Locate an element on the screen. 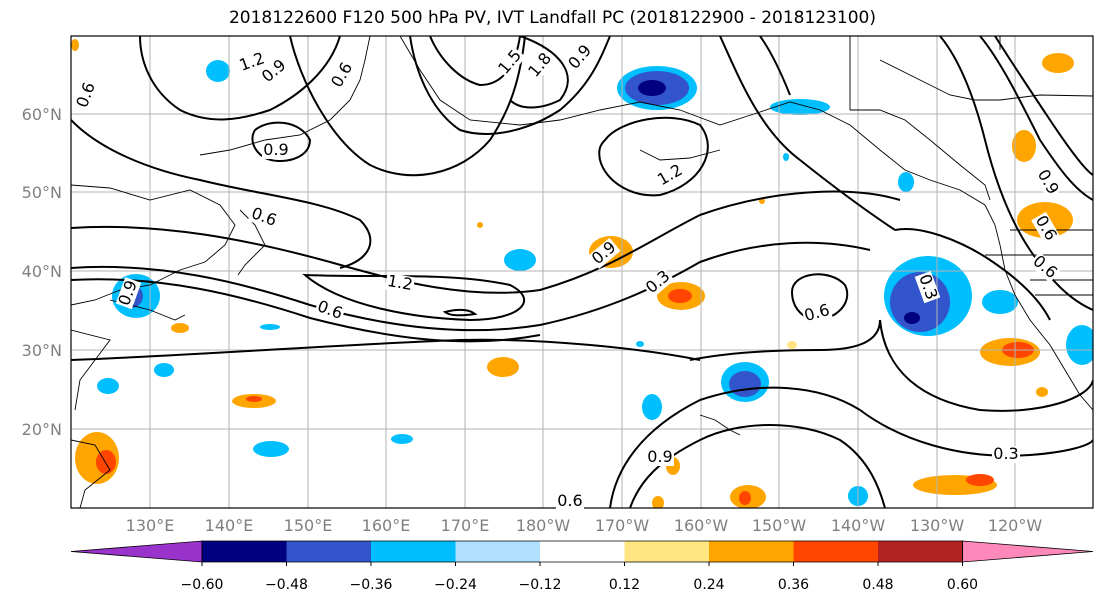  lon-label: 150°W is located at coordinates (779, 525).